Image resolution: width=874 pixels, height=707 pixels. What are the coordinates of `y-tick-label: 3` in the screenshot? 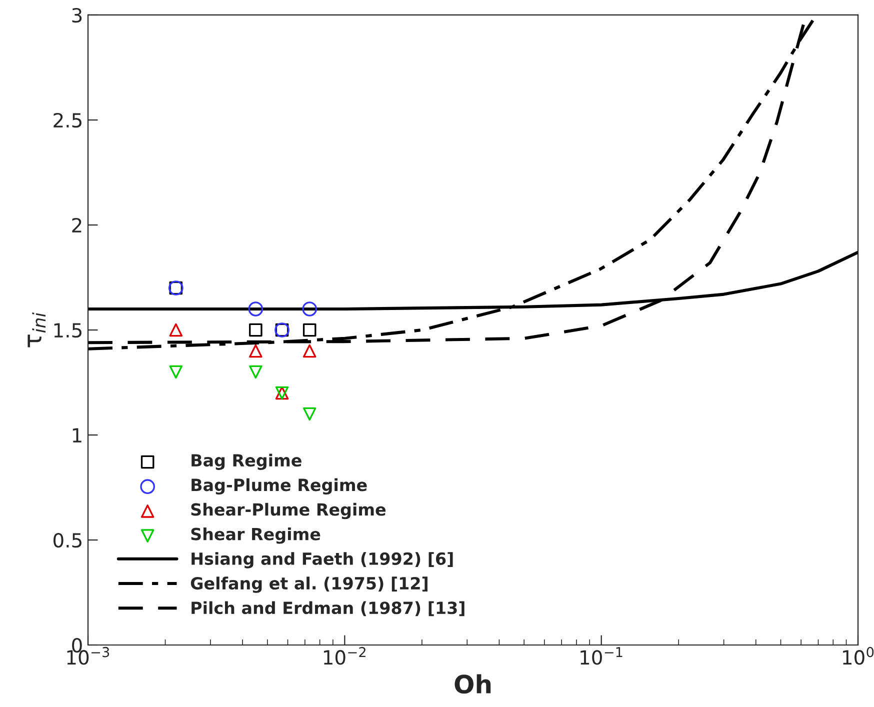 It's located at (77, 15).